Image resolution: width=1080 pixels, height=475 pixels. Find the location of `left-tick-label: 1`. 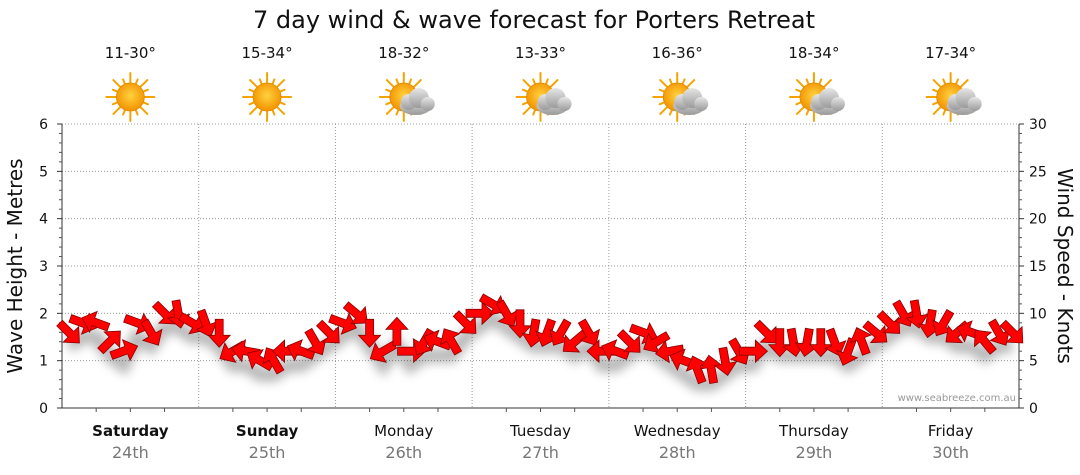

left-tick-label: 1 is located at coordinates (43, 362).